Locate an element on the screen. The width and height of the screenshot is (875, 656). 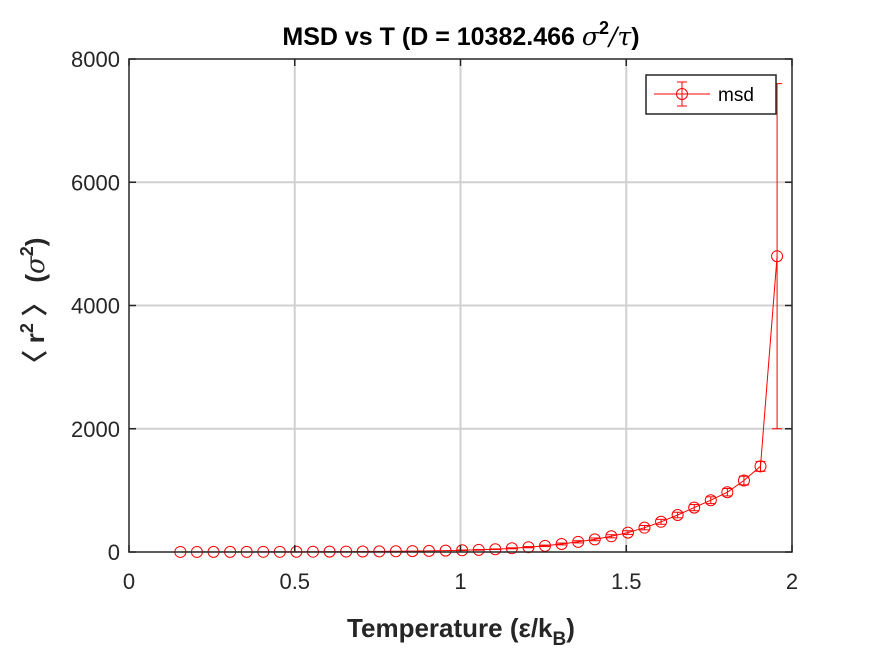
x-axis-label-sub: B is located at coordinates (560, 639).